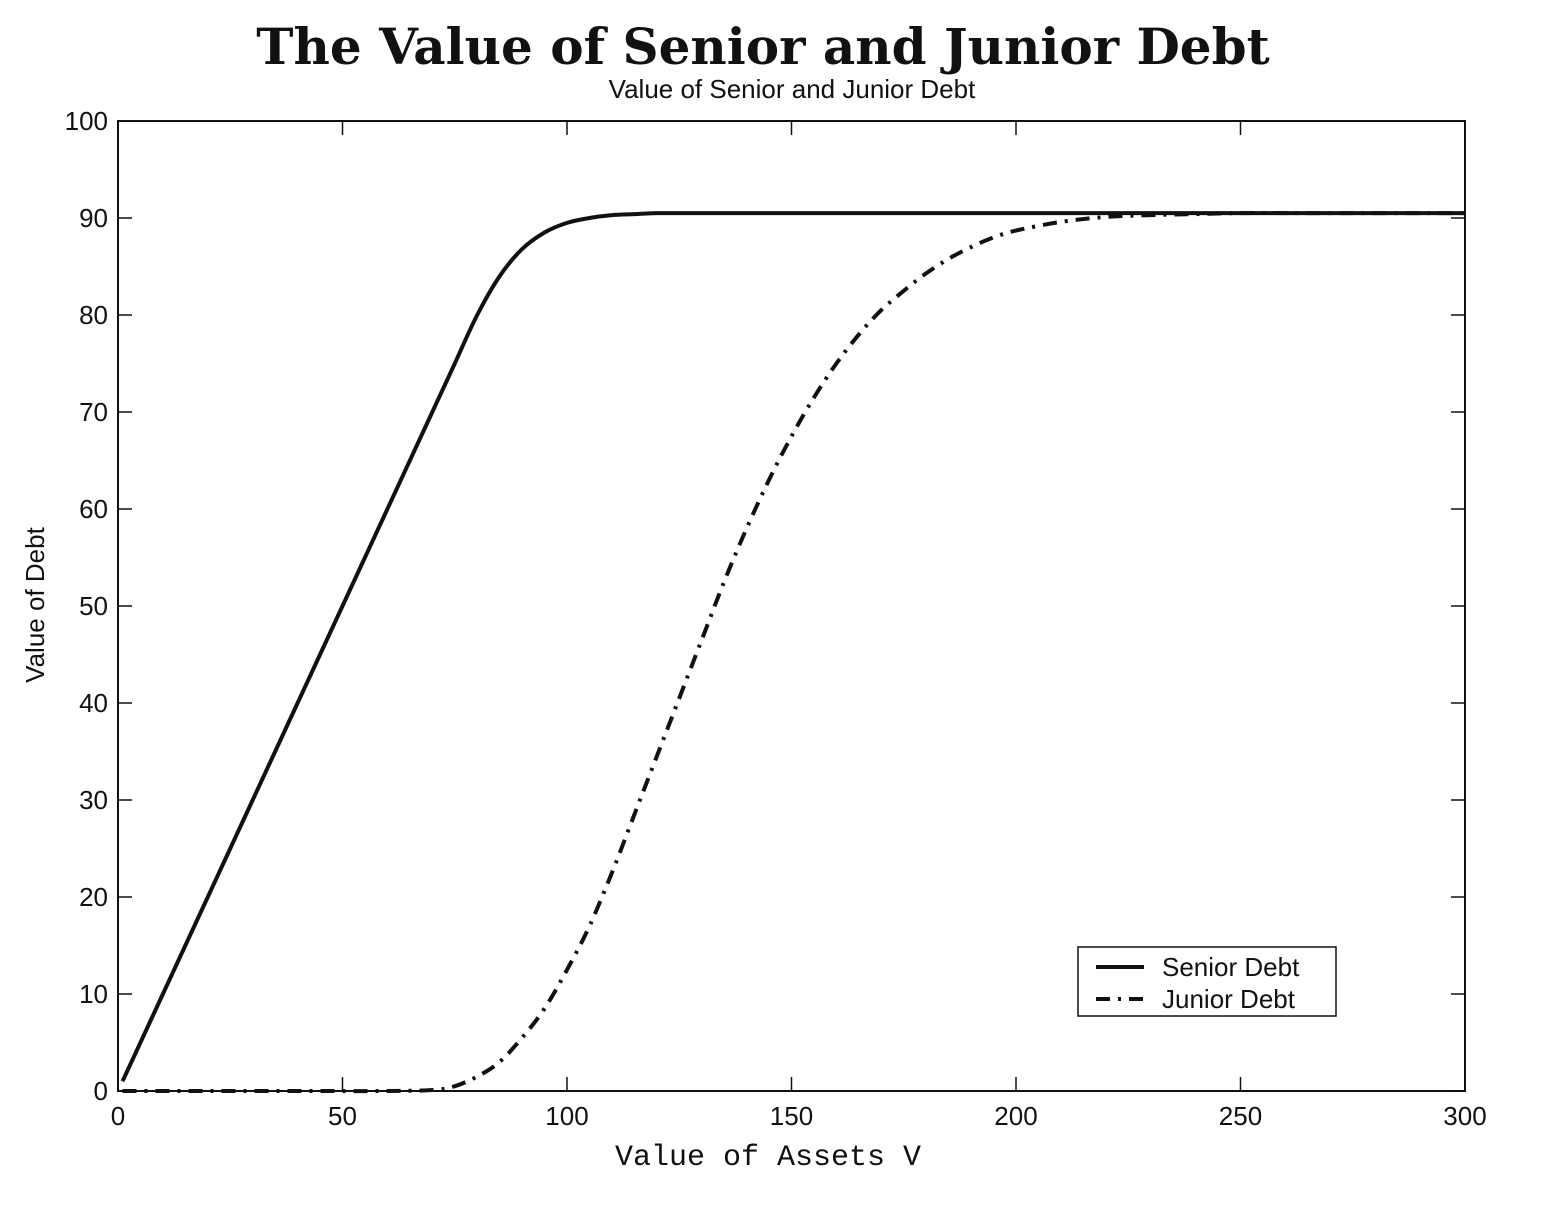 This screenshot has width=1546, height=1226. What do you see at coordinates (93, 703) in the screenshot?
I see `y-tick-label: 40` at bounding box center [93, 703].